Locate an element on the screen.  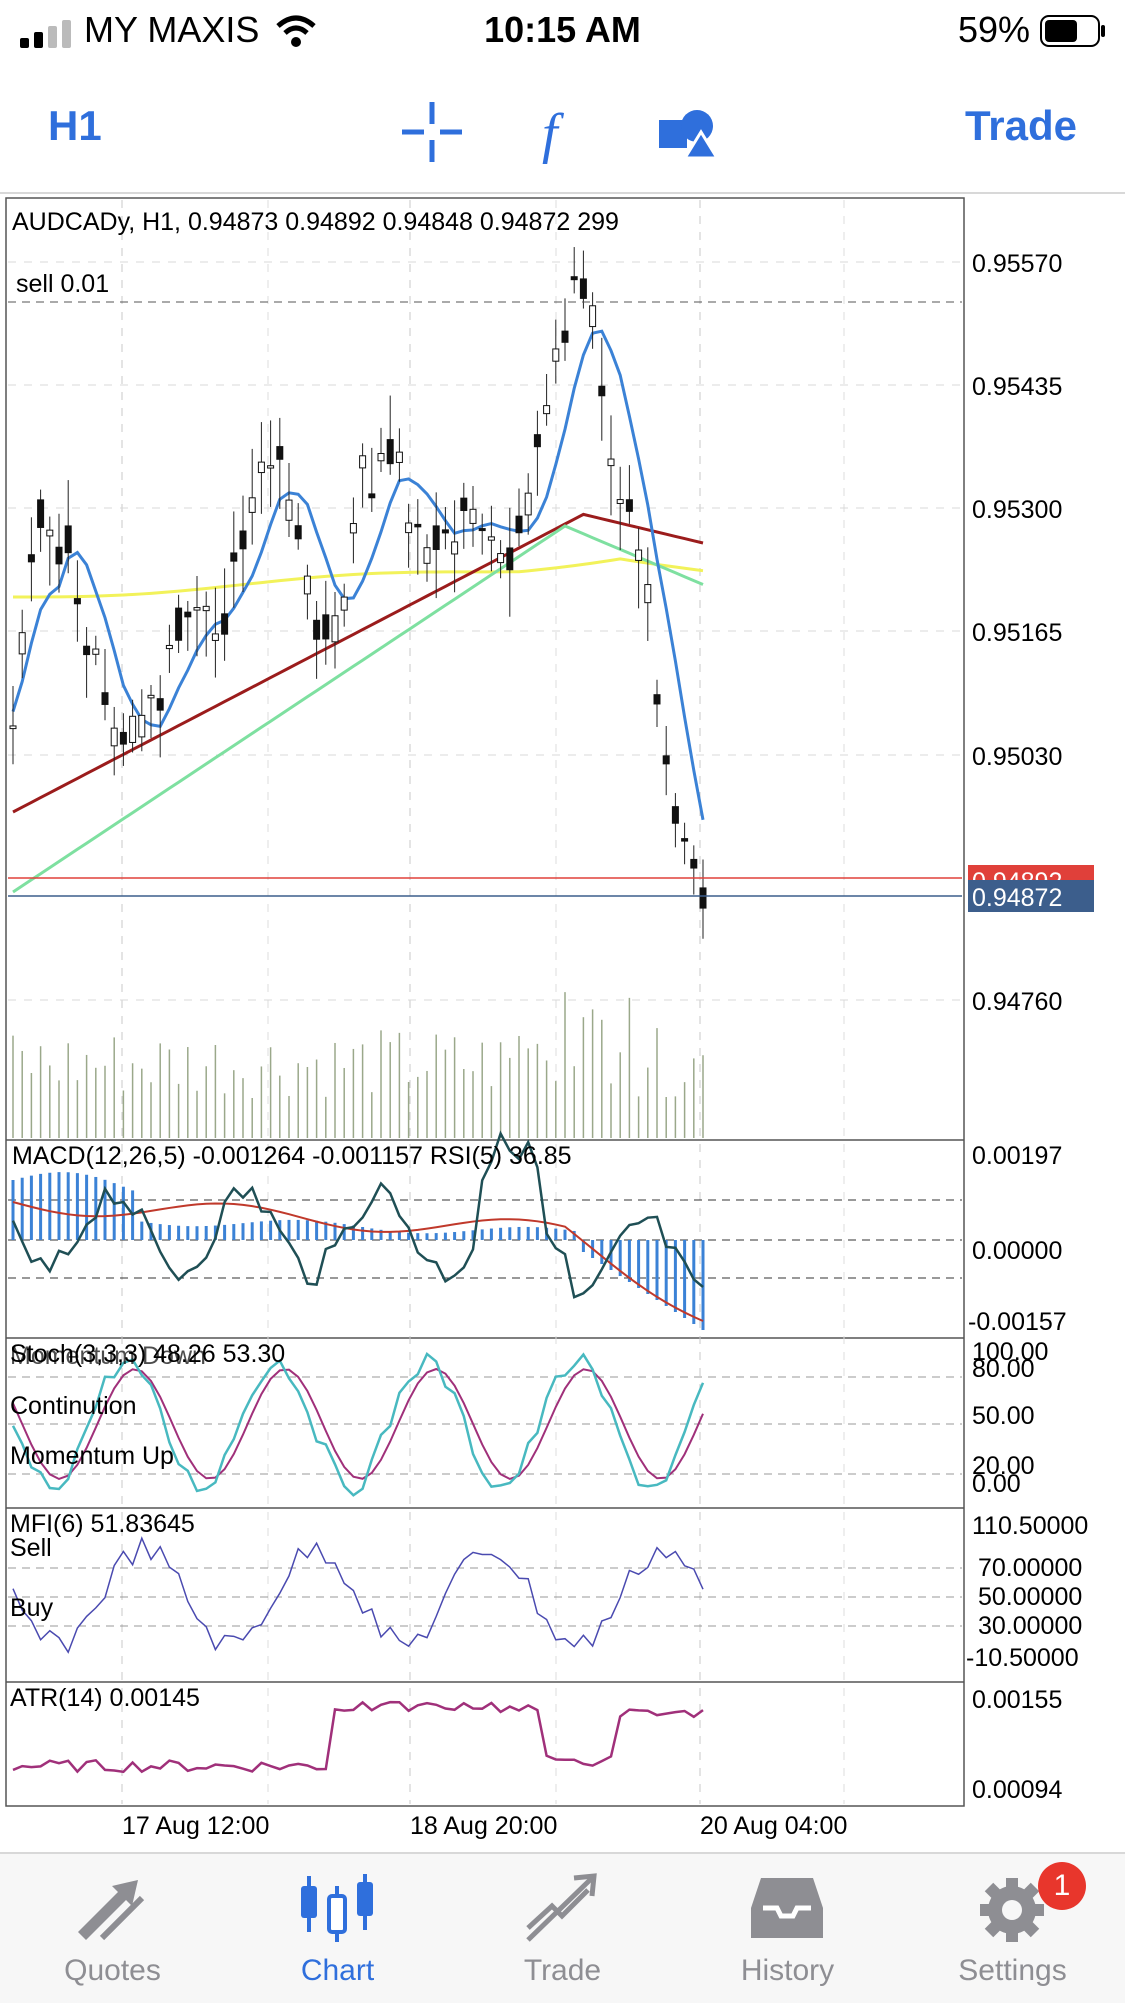
tab-label: Quotes is located at coordinates (112, 1970).